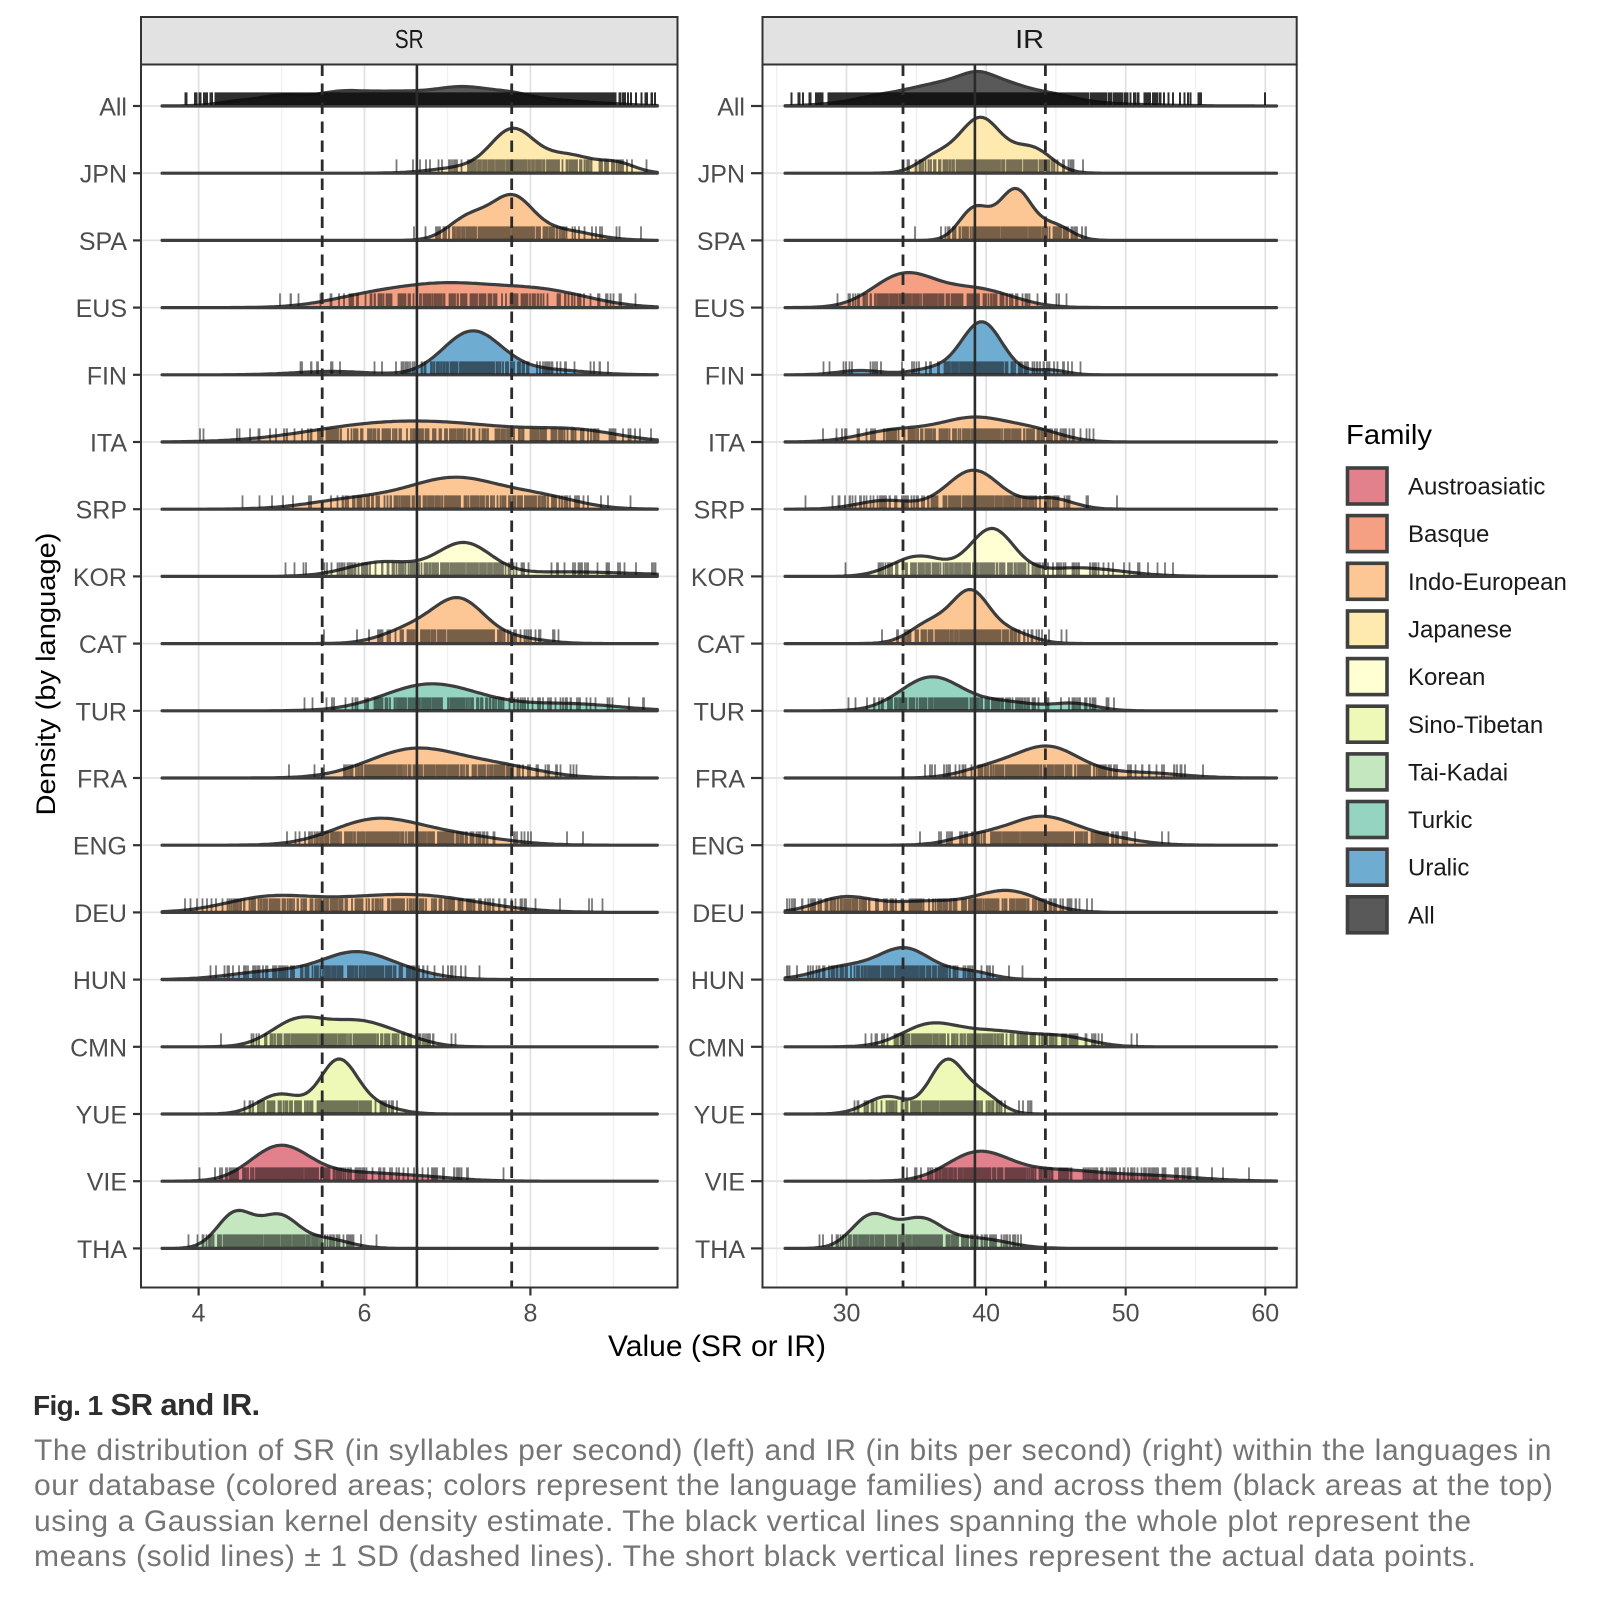  Describe the element at coordinates (1446, 677) in the screenshot. I see `svg-text: Korean` at that location.